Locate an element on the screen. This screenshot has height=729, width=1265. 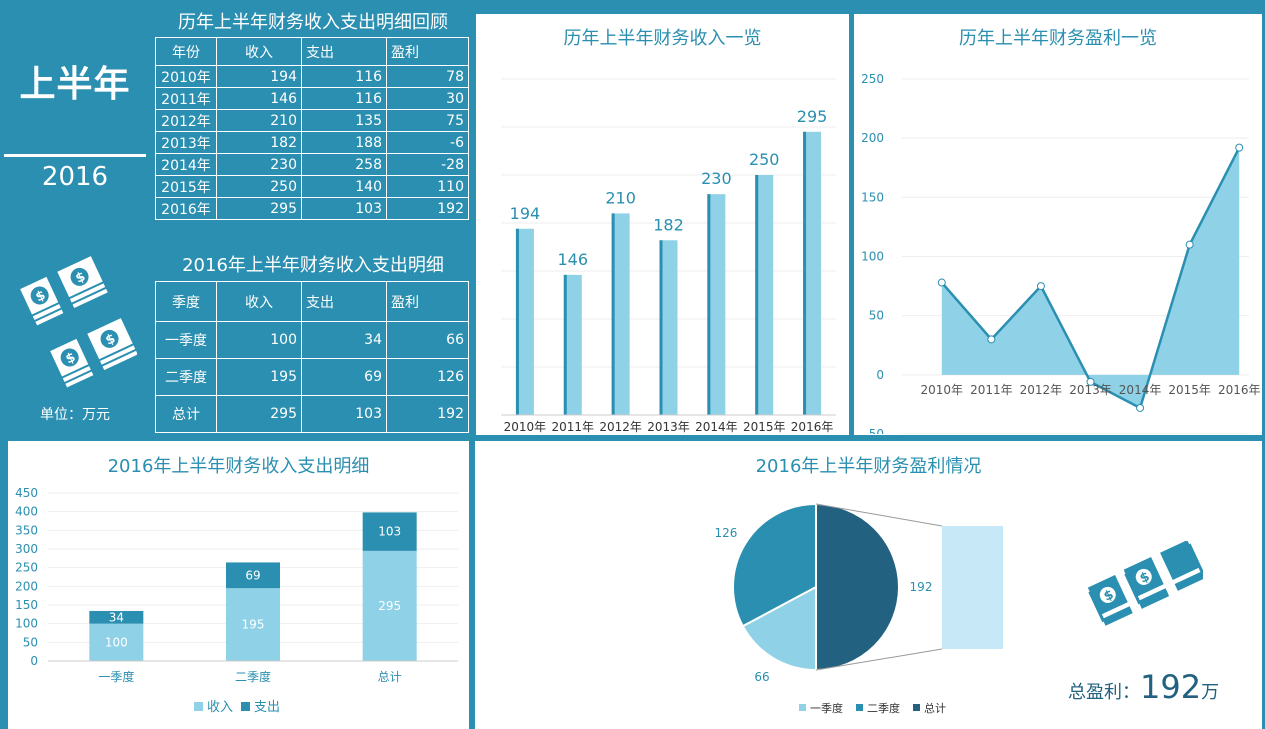
chart-title: 2016年上半年财务收入支出明细 is located at coordinates (238, 466).